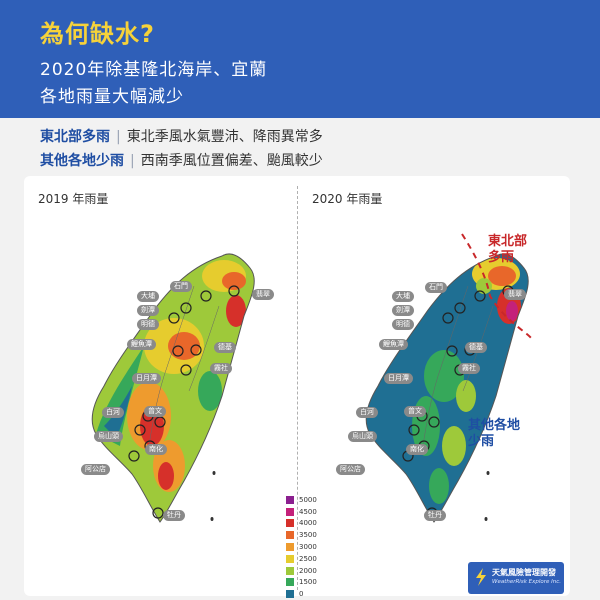 This screenshot has width=600, height=600. I want to click on scale-item: 3000, so click(301, 547).